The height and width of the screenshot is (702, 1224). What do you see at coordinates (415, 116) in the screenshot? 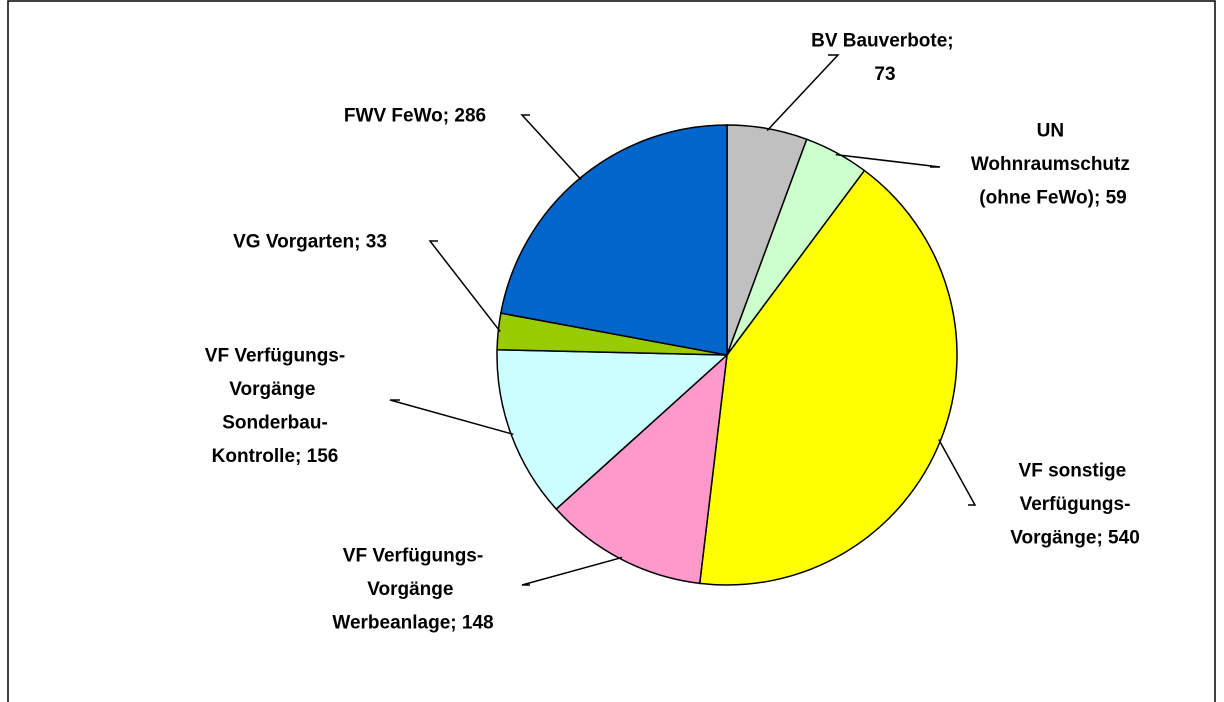
I see `data-label: FWV FeWo; 286` at bounding box center [415, 116].